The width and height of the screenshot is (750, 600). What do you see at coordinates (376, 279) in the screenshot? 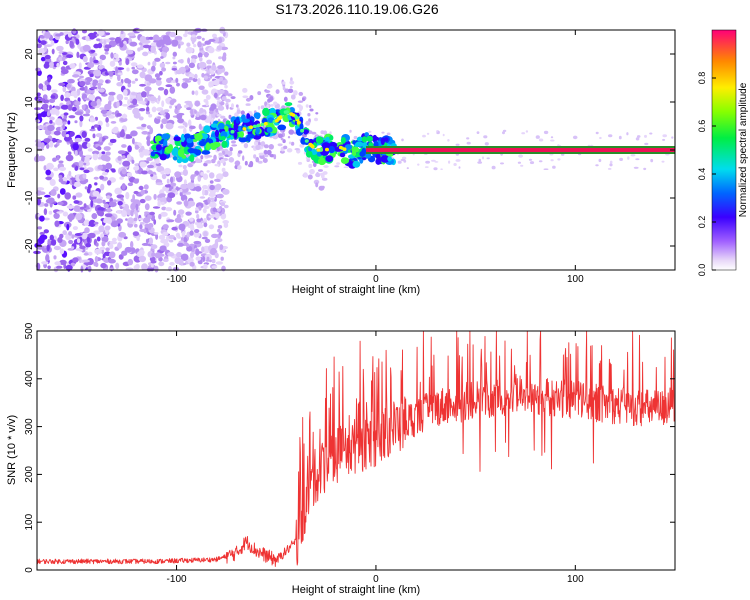
I see `x-tick-label: 0` at bounding box center [376, 279].